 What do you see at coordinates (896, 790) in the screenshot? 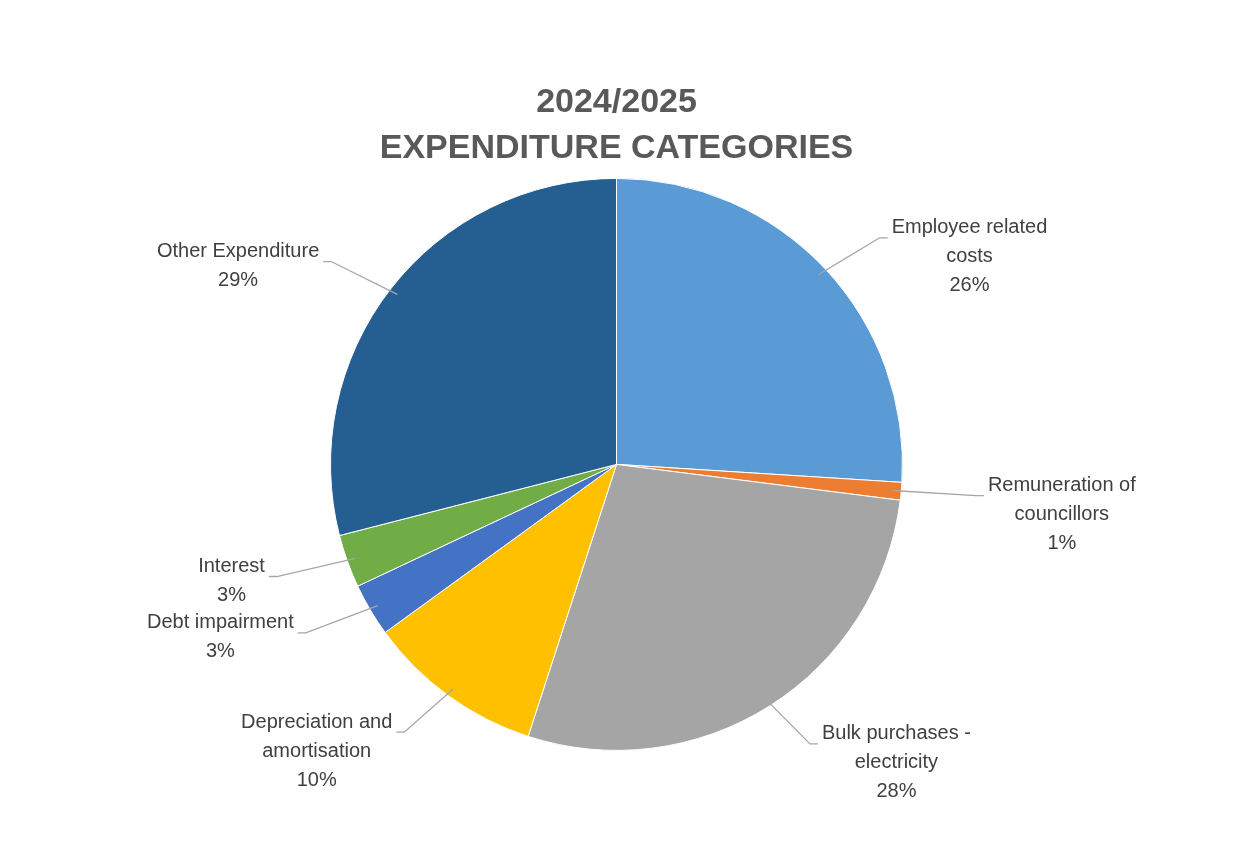
I see `data-label: 28%` at bounding box center [896, 790].